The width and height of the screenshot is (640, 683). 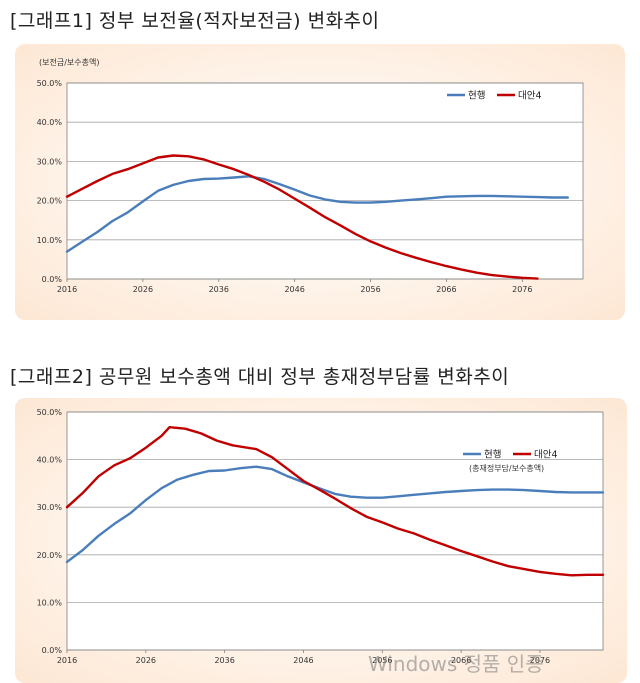 I want to click on chart-2-y-tick-label: 40.0%, so click(x=50, y=460).